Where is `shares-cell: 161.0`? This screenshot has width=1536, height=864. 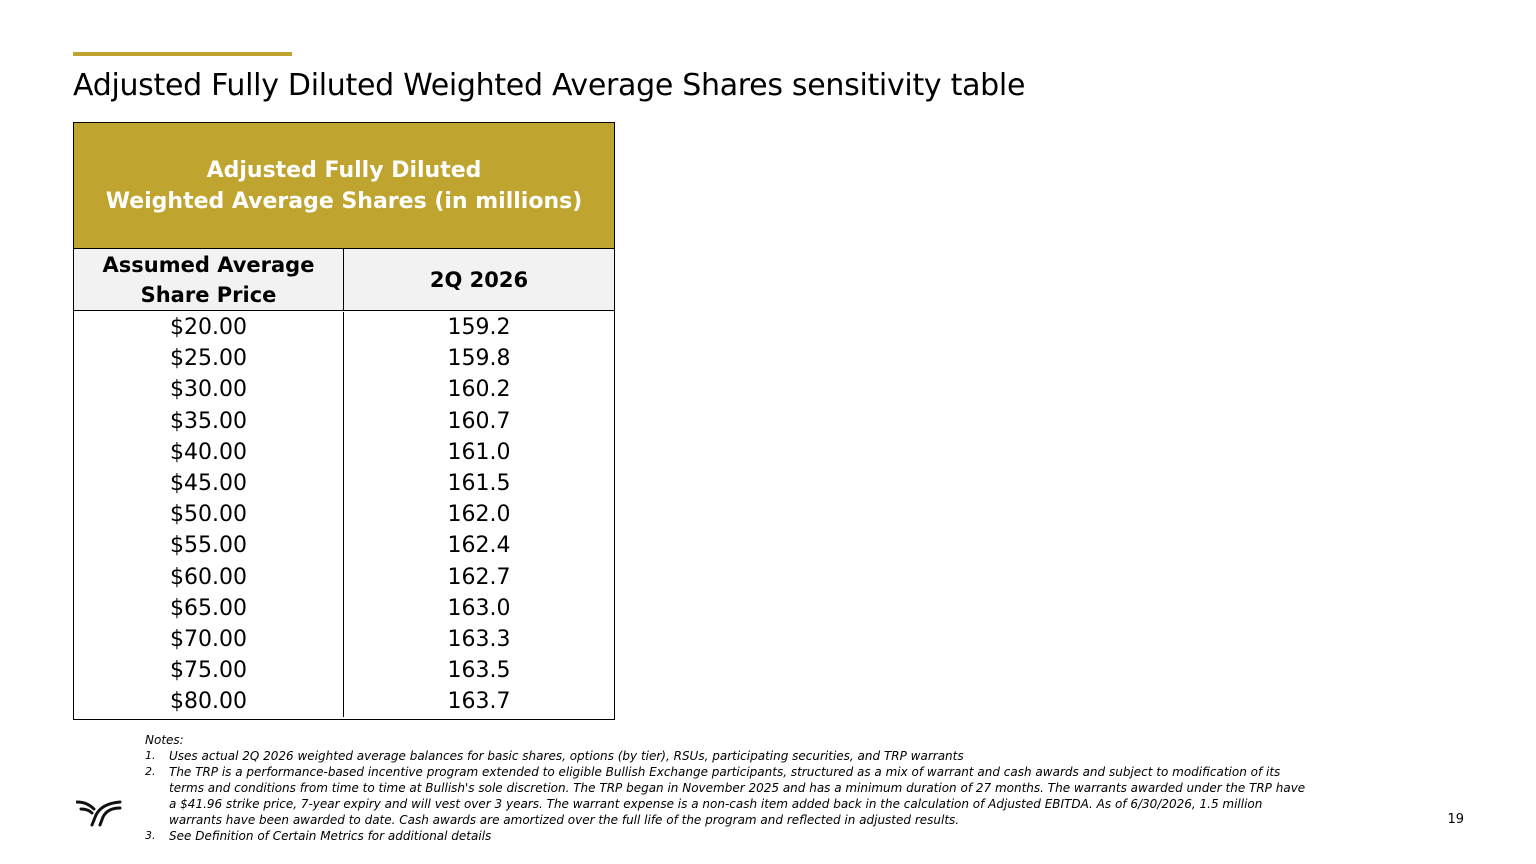 shares-cell: 161.0 is located at coordinates (479, 452).